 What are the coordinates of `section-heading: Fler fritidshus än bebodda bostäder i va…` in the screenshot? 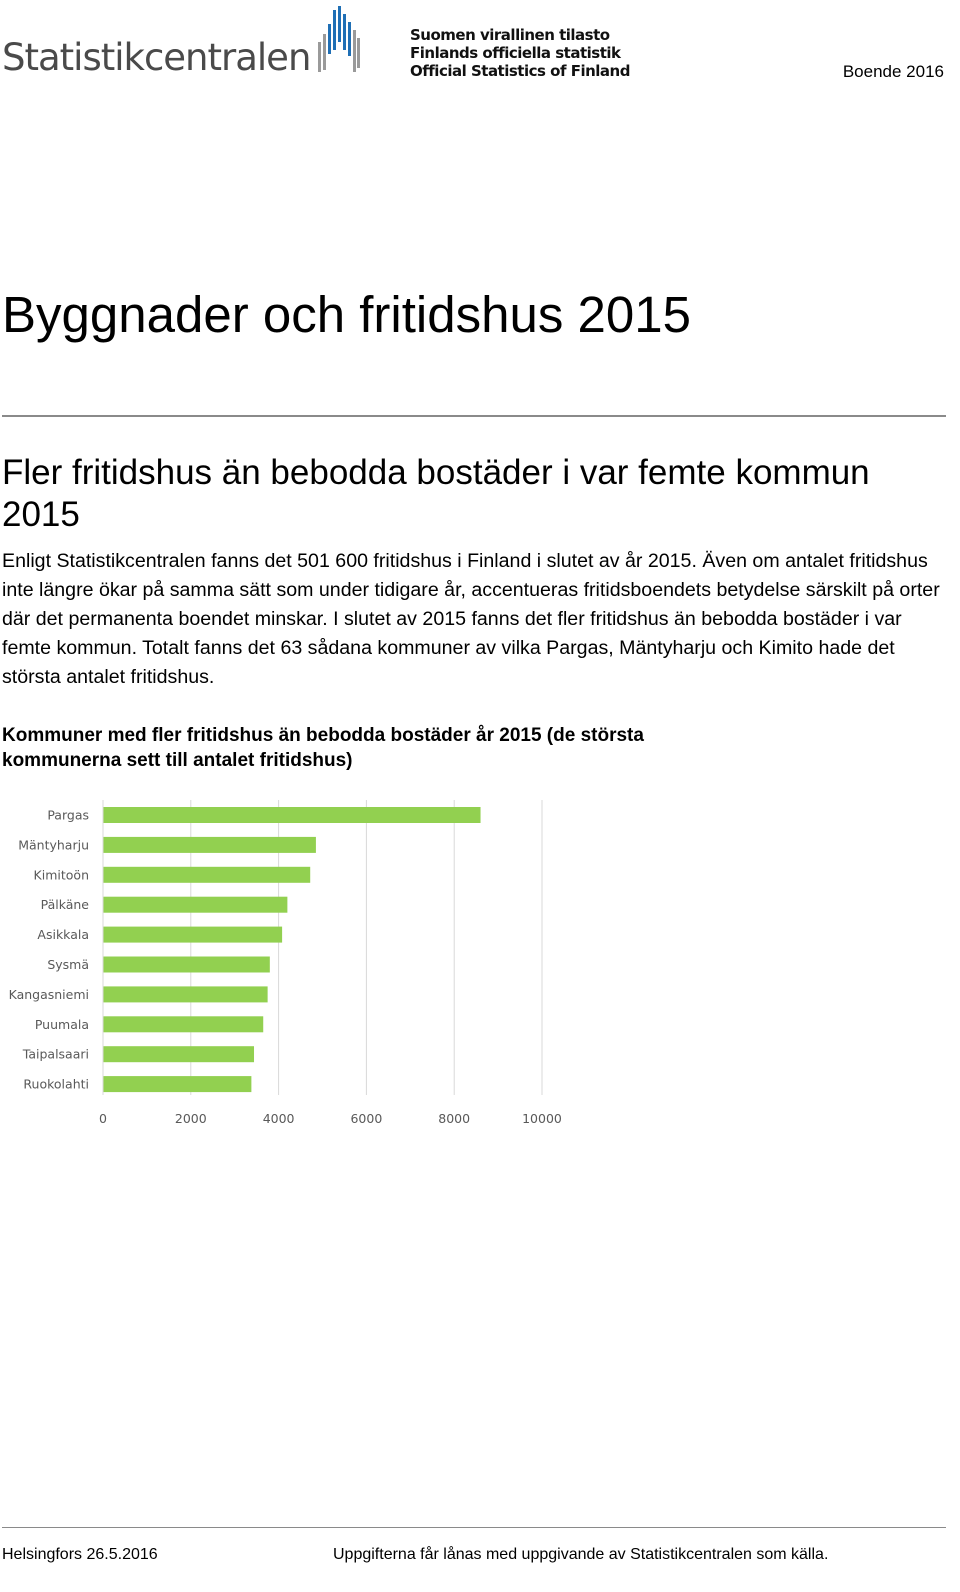 It's located at (436, 493).